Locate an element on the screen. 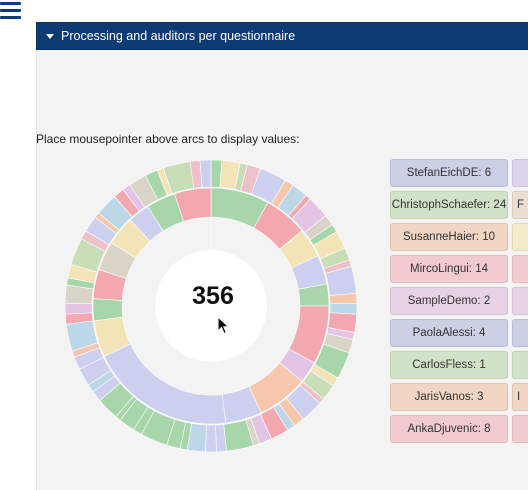 Image resolution: width=528 pixels, height=490 pixels. hamburger-menu-icon is located at coordinates (11, 11).